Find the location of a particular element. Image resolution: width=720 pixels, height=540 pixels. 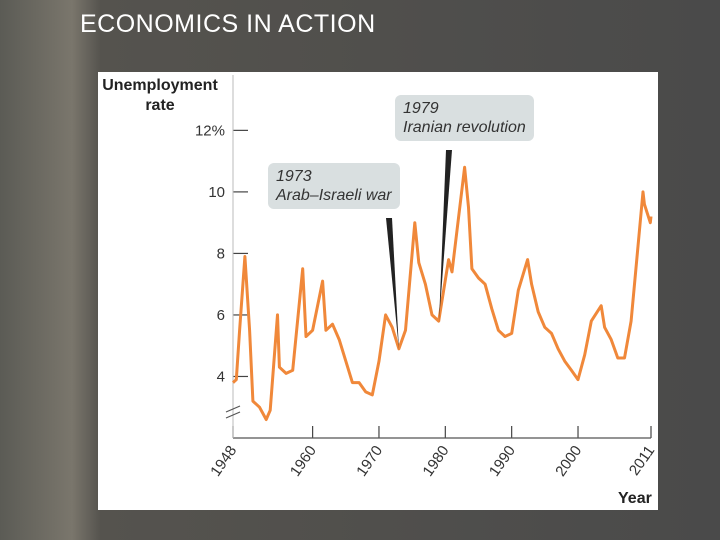

annotation-year: 1973 is located at coordinates (294, 176).